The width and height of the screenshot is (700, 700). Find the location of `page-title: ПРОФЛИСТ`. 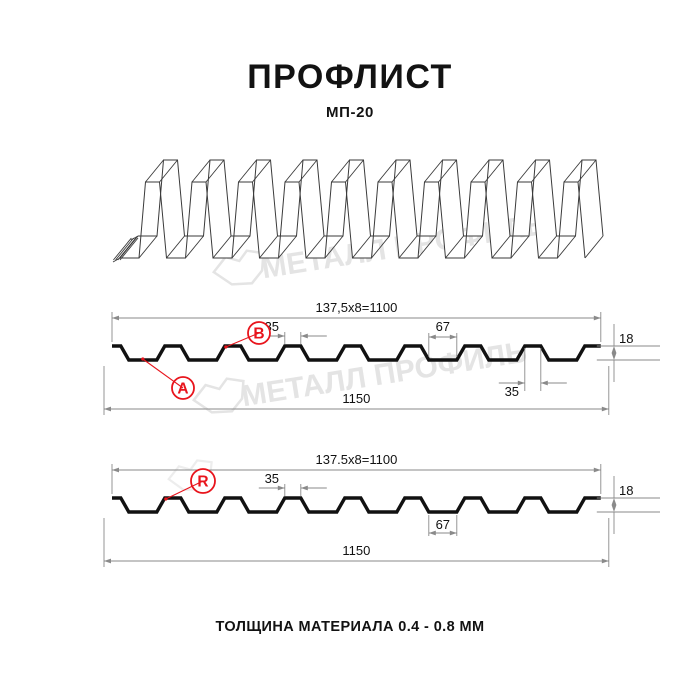

page-title: ПРОФЛИСТ is located at coordinates (350, 77).